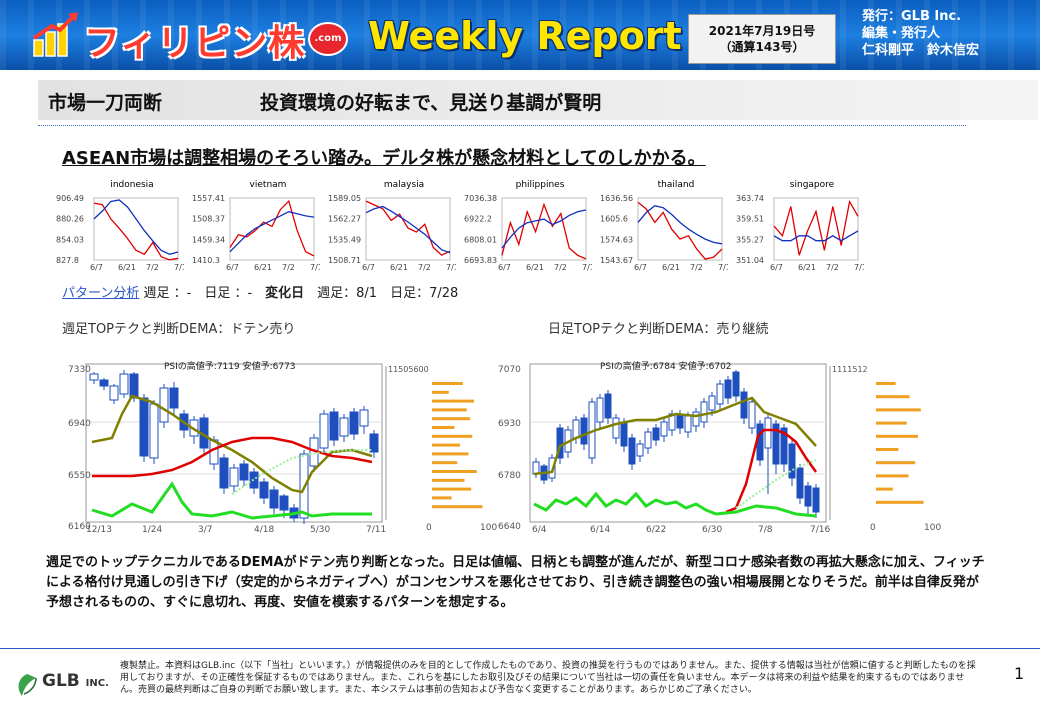 This screenshot has width=1040, height=720. What do you see at coordinates (850, 369) in the screenshot?
I see `daily-volume-max: 1111512` at bounding box center [850, 369].